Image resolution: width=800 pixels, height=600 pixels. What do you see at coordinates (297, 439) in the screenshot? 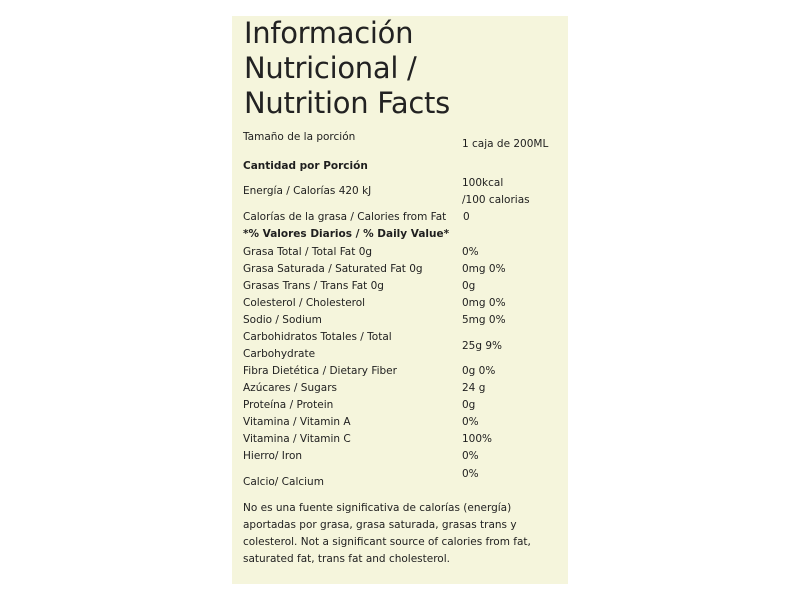
I see `vitamin-c-label: Vitamina / Vitamin C` at bounding box center [297, 439].